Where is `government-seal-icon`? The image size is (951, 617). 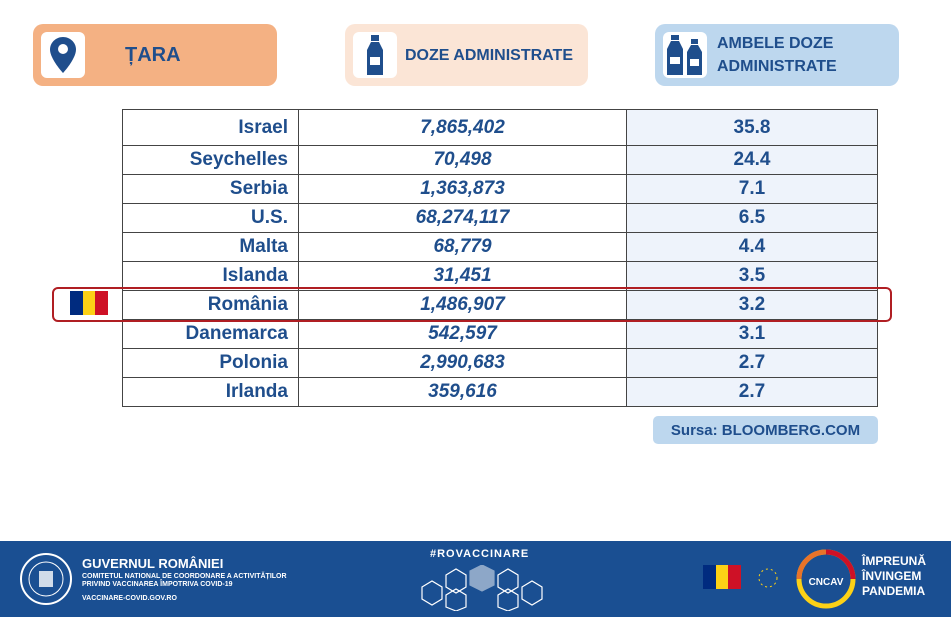 government-seal-icon is located at coordinates (46, 579).